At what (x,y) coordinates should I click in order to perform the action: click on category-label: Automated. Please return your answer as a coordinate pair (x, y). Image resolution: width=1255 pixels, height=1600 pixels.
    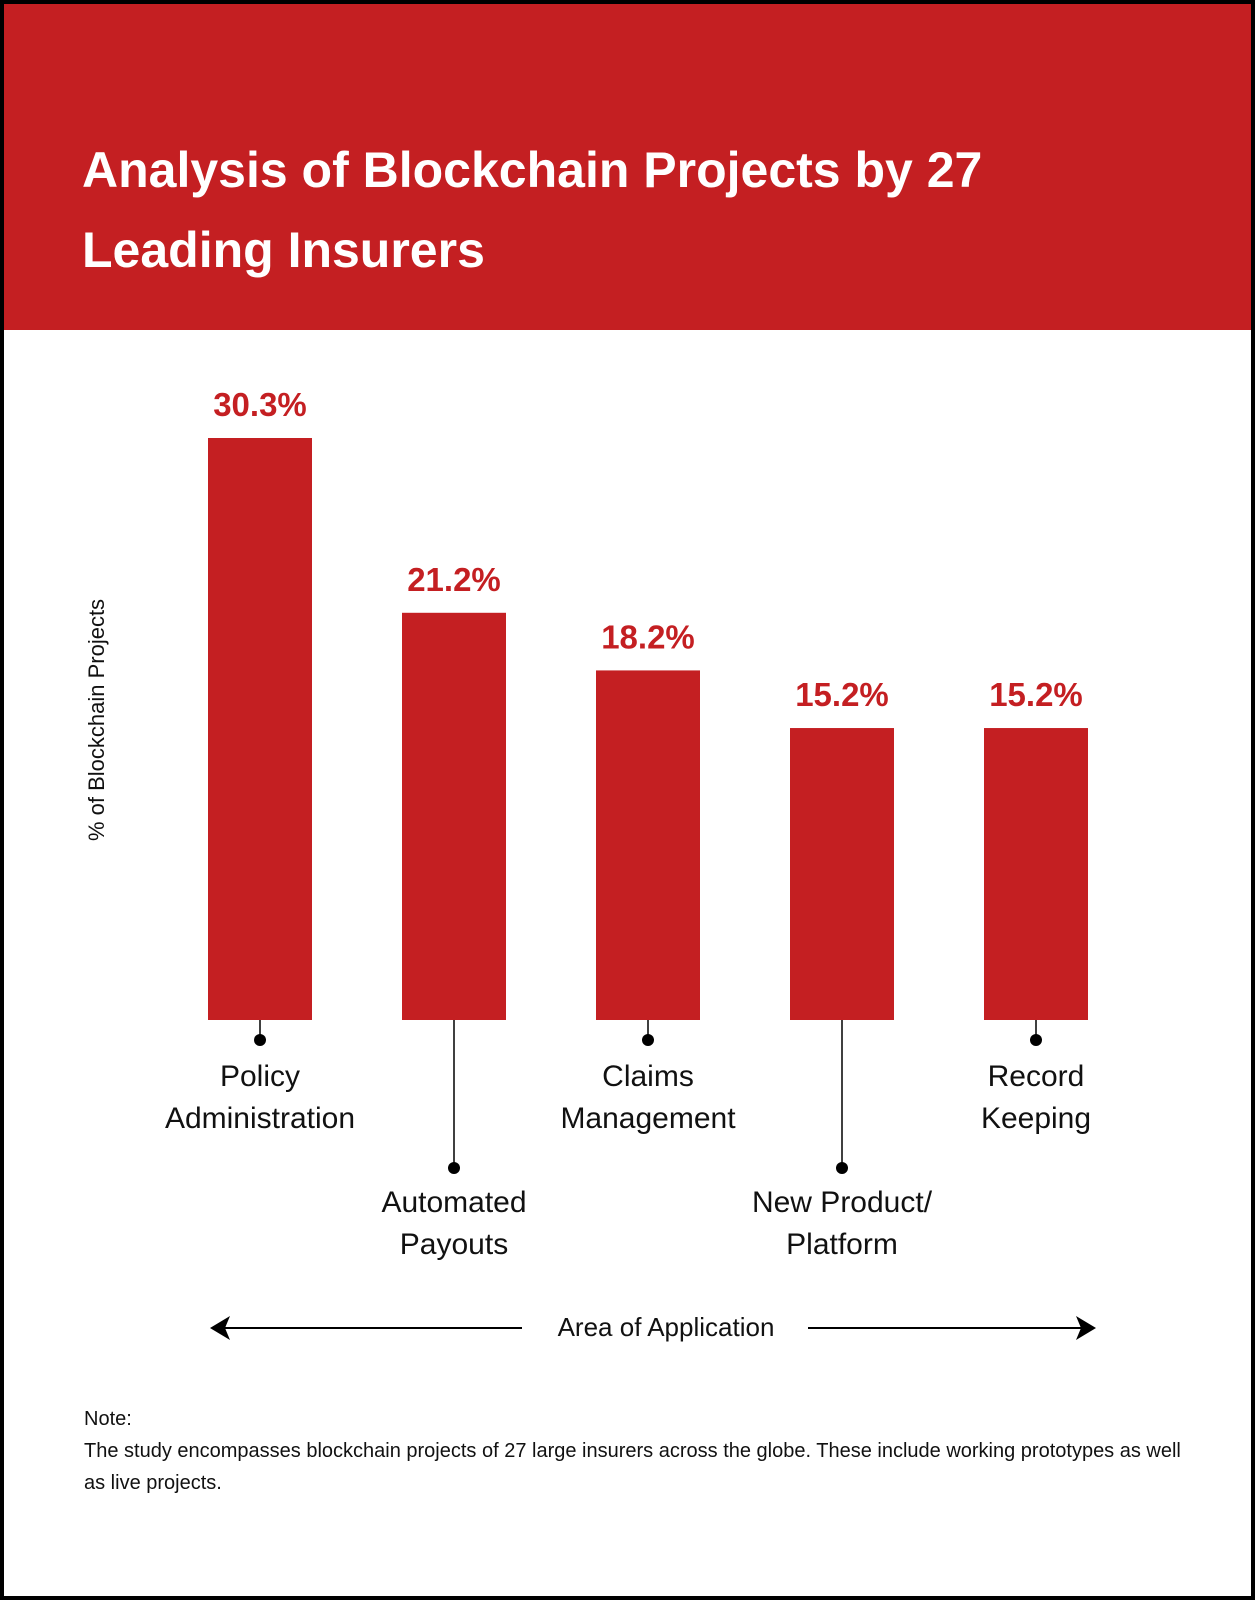
    Looking at the image, I should click on (453, 1202).